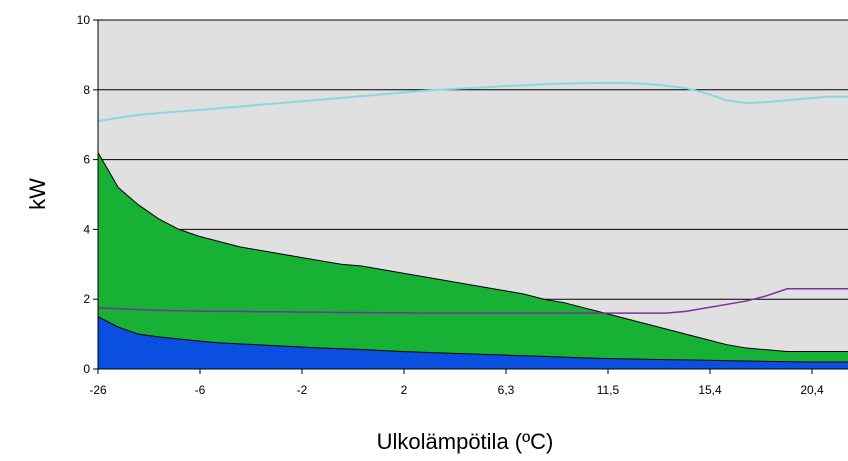  What do you see at coordinates (86, 160) in the screenshot?
I see `y-tick-label: 6` at bounding box center [86, 160].